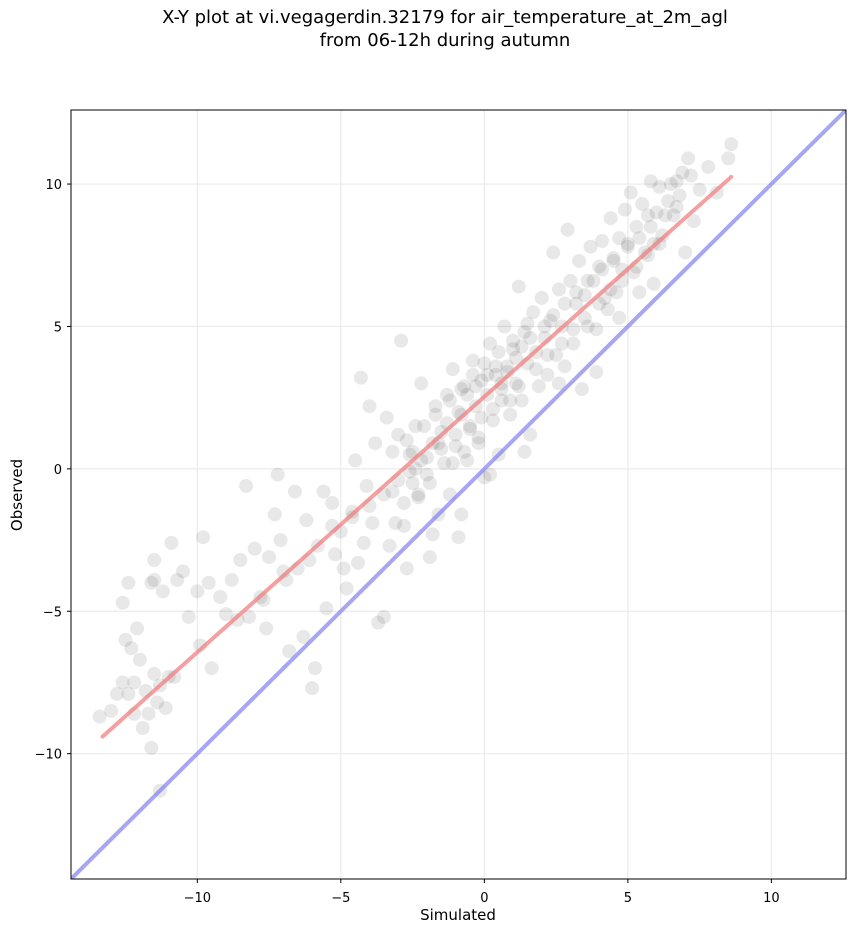 The height and width of the screenshot is (934, 854). Describe the element at coordinates (628, 898) in the screenshot. I see `x-tick-label: 5` at that location.